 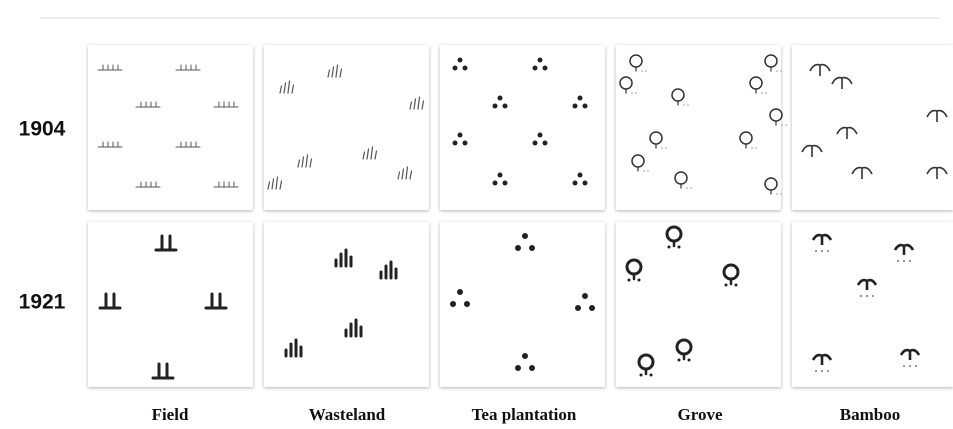 I want to click on column-label: Grove, so click(x=699, y=414).